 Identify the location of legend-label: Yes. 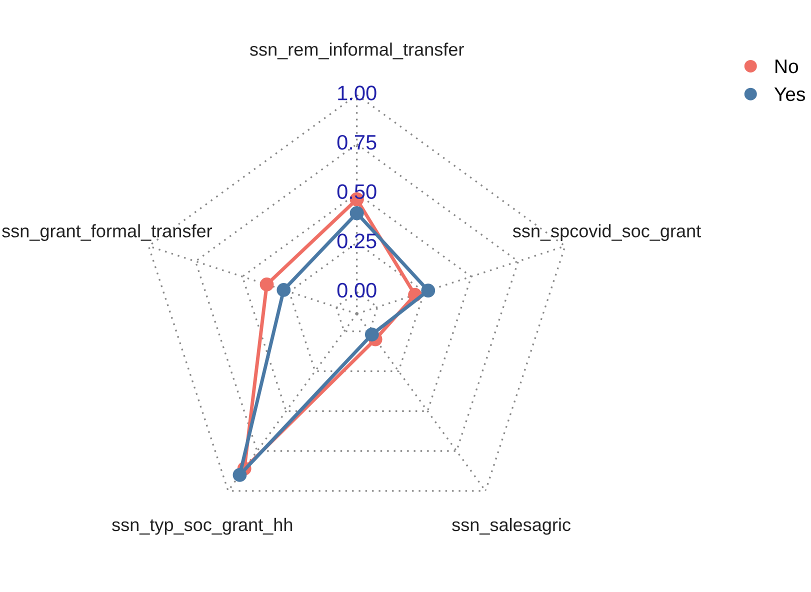
(789, 95).